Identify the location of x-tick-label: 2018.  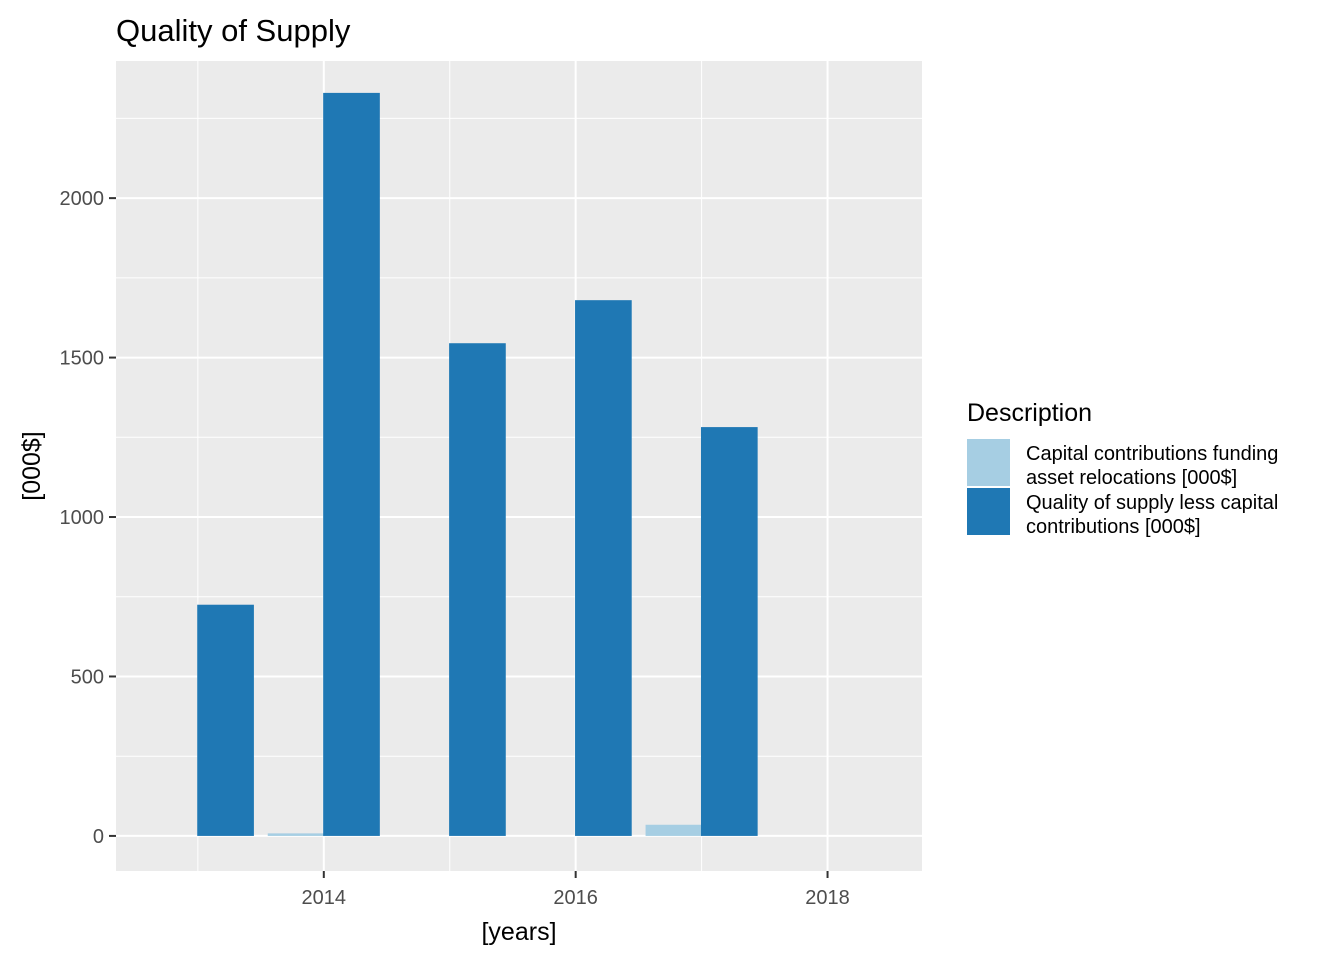
(827, 898).